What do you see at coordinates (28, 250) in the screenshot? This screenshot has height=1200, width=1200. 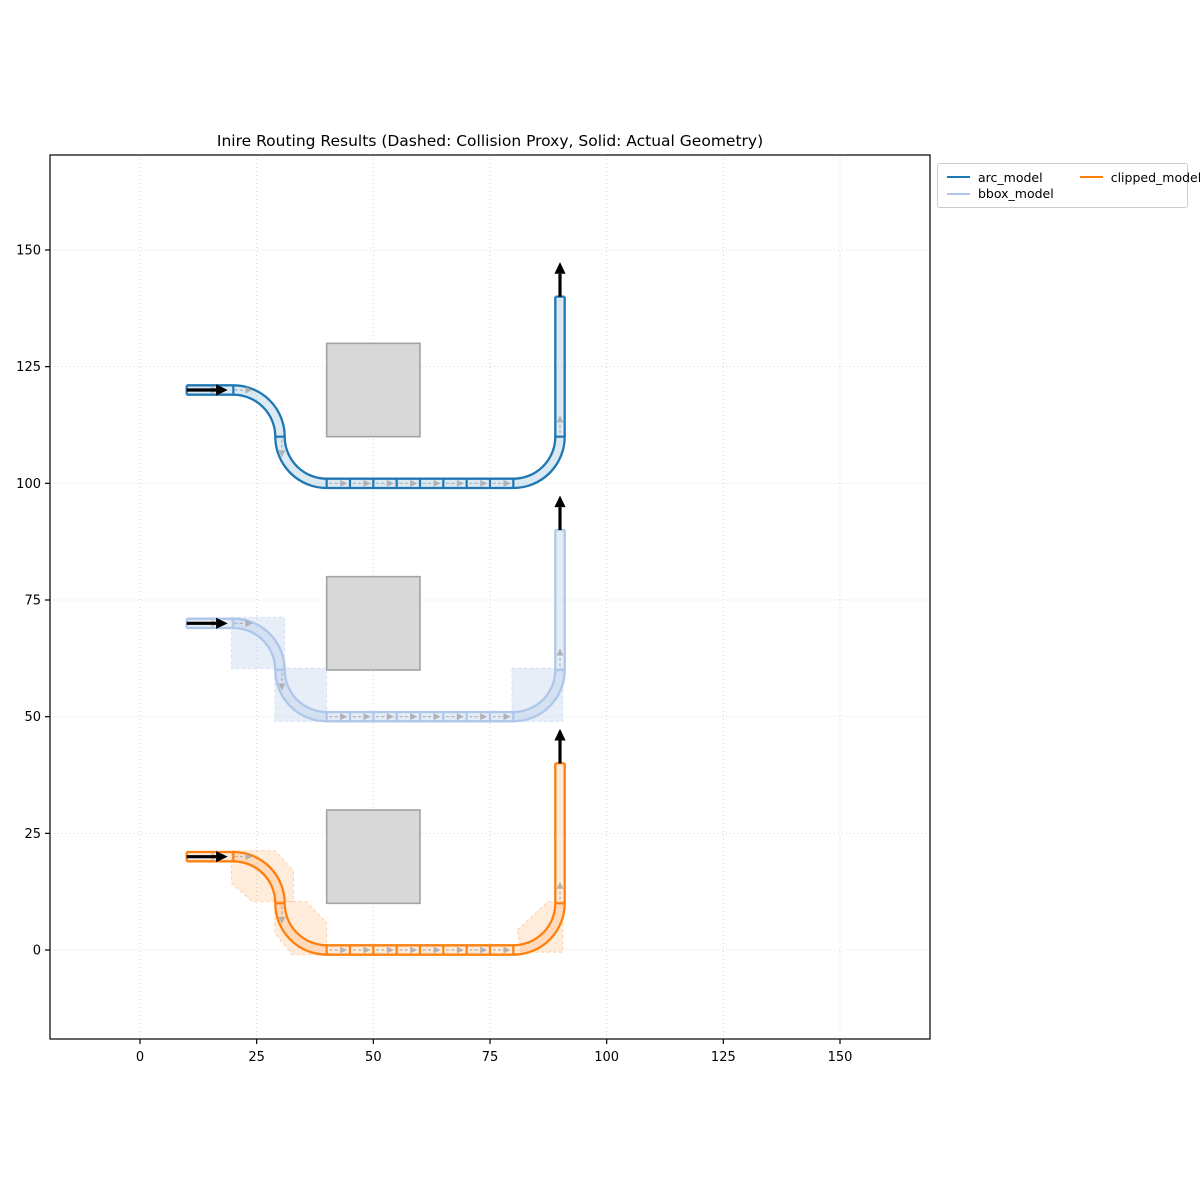 I see `y-tick-label: 150` at bounding box center [28, 250].